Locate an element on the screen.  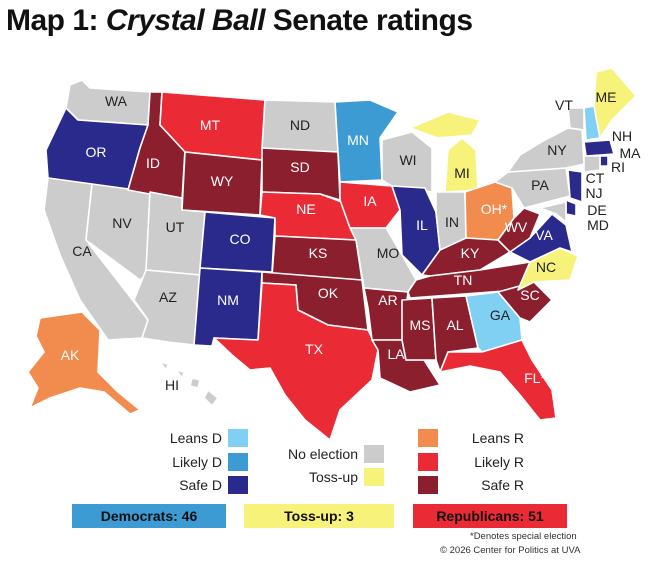
state-label-ut: UT is located at coordinates (175, 227).